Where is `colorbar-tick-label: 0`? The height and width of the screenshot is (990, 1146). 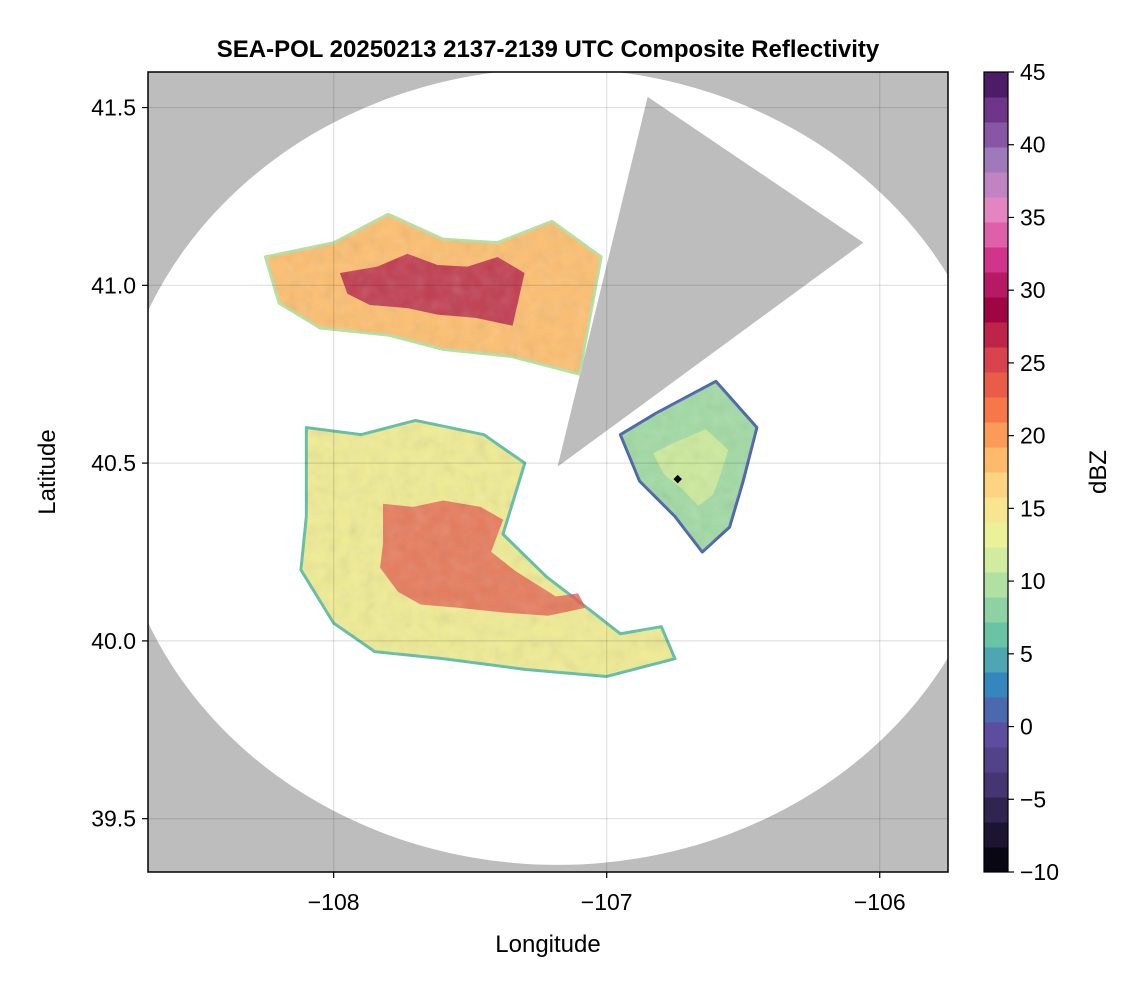
colorbar-tick-label: 0 is located at coordinates (1026, 727).